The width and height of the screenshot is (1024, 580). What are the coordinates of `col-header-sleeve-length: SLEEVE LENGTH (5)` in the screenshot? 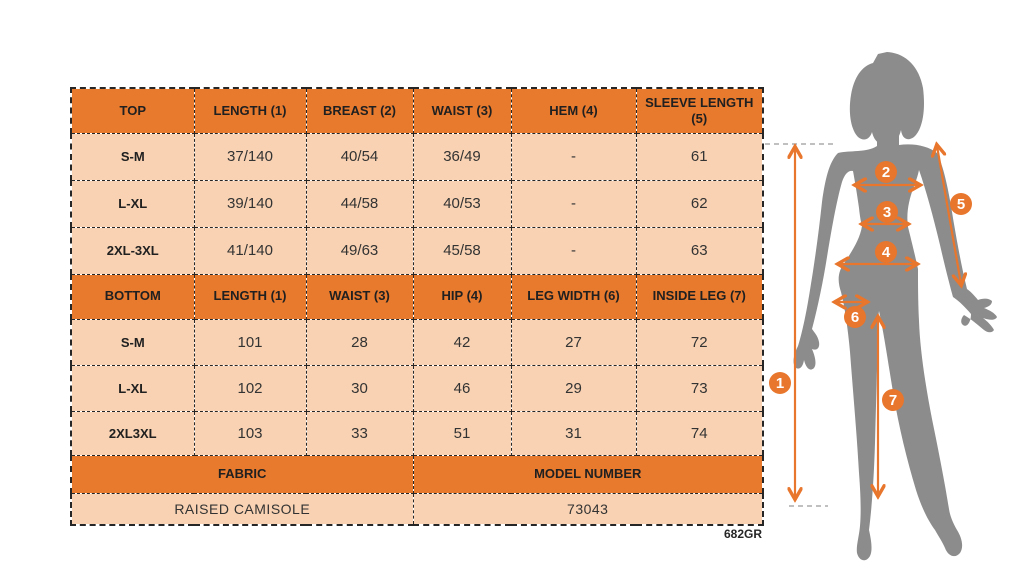 It's located at (699, 110).